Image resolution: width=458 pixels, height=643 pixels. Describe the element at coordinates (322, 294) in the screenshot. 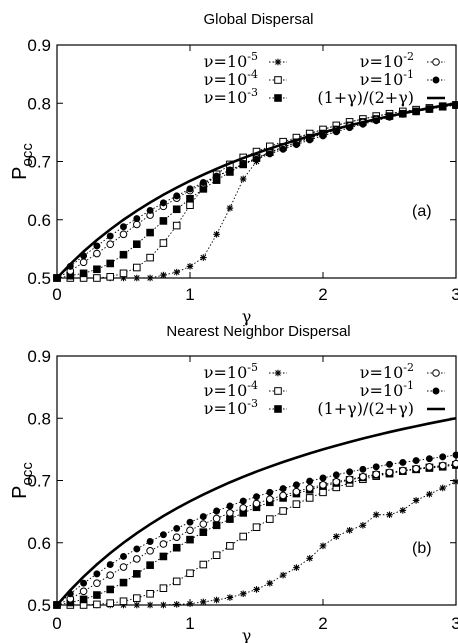

I see `chart-1-xtick-label: 2` at that location.